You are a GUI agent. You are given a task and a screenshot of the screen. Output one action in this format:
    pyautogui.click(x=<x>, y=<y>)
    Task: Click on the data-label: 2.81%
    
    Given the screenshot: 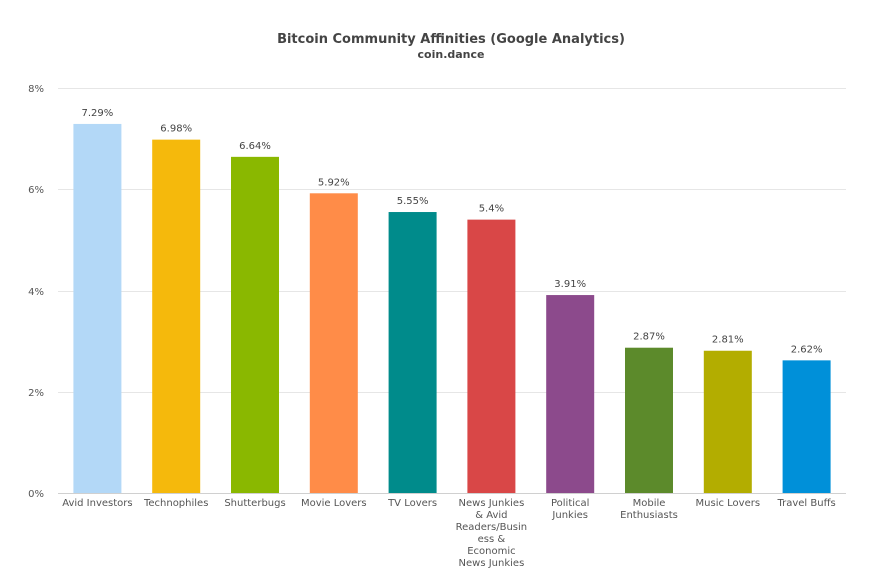 What is the action you would take?
    pyautogui.click(x=728, y=340)
    